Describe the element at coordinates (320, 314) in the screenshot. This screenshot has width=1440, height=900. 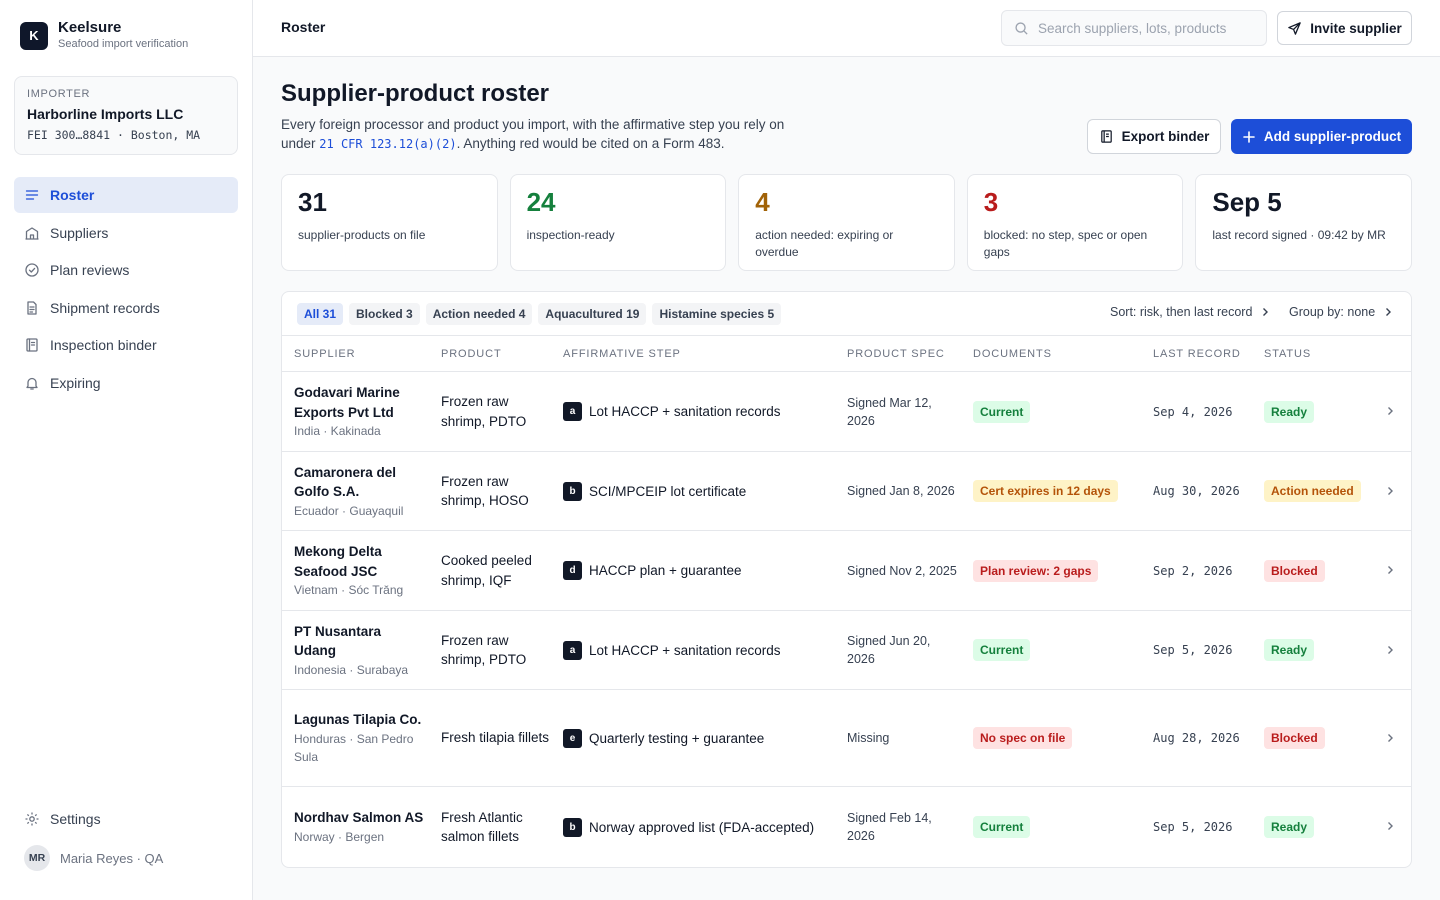
I see `filter-chip: All 31` at that location.